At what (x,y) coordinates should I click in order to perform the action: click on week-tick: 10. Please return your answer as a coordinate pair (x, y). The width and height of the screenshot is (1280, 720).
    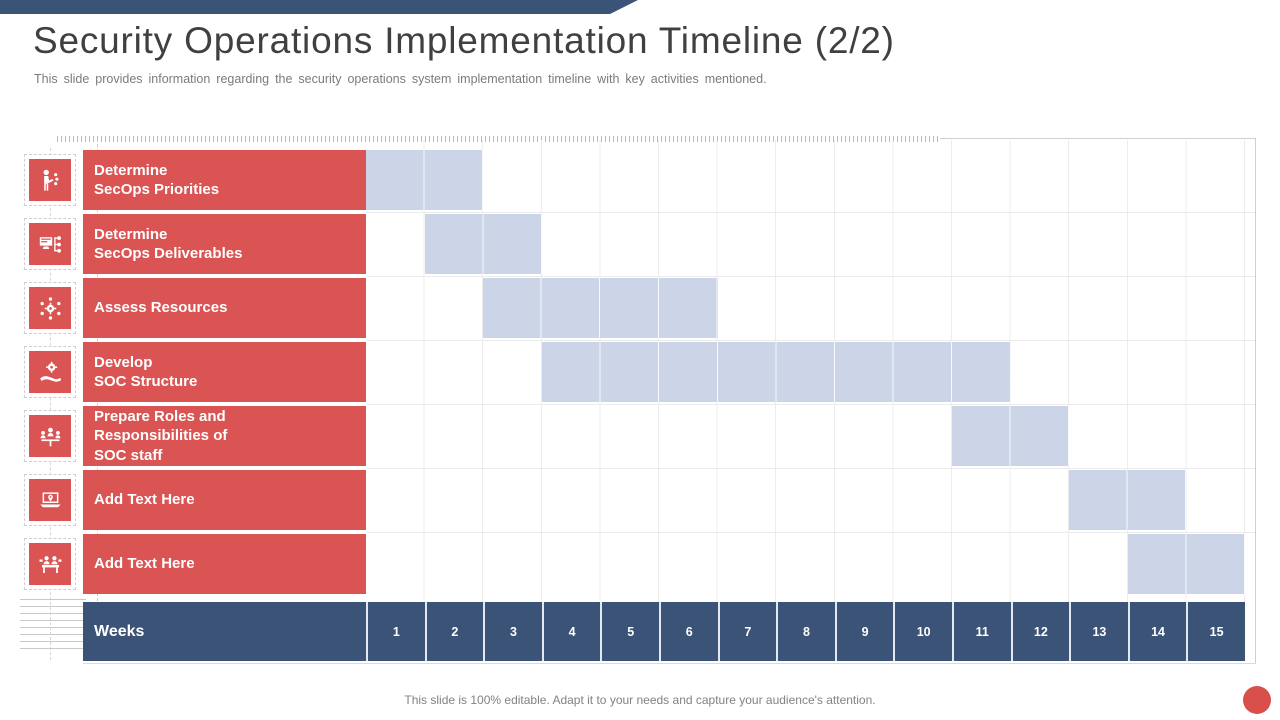
    Looking at the image, I should click on (922, 631).